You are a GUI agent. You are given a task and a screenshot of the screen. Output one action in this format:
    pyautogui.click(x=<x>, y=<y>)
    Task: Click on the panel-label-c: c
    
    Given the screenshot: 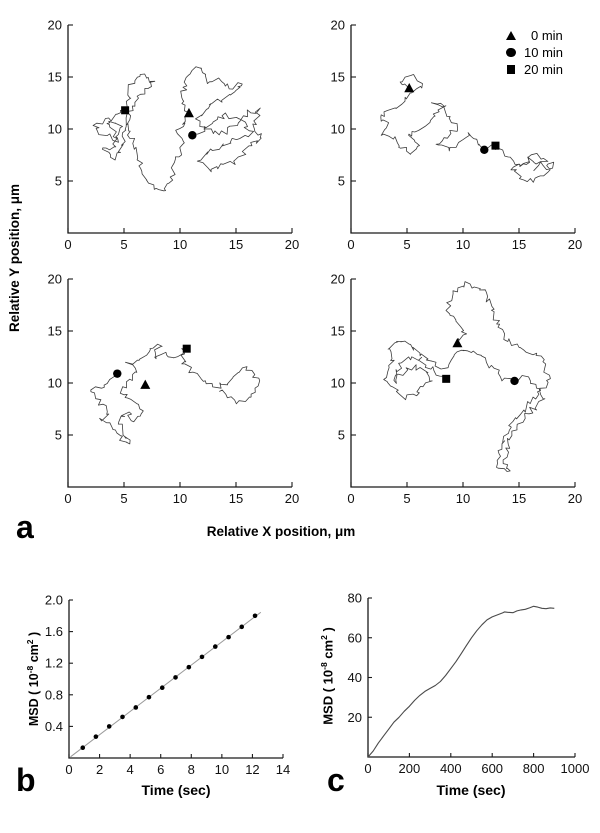 What is the action you would take?
    pyautogui.click(x=336, y=780)
    